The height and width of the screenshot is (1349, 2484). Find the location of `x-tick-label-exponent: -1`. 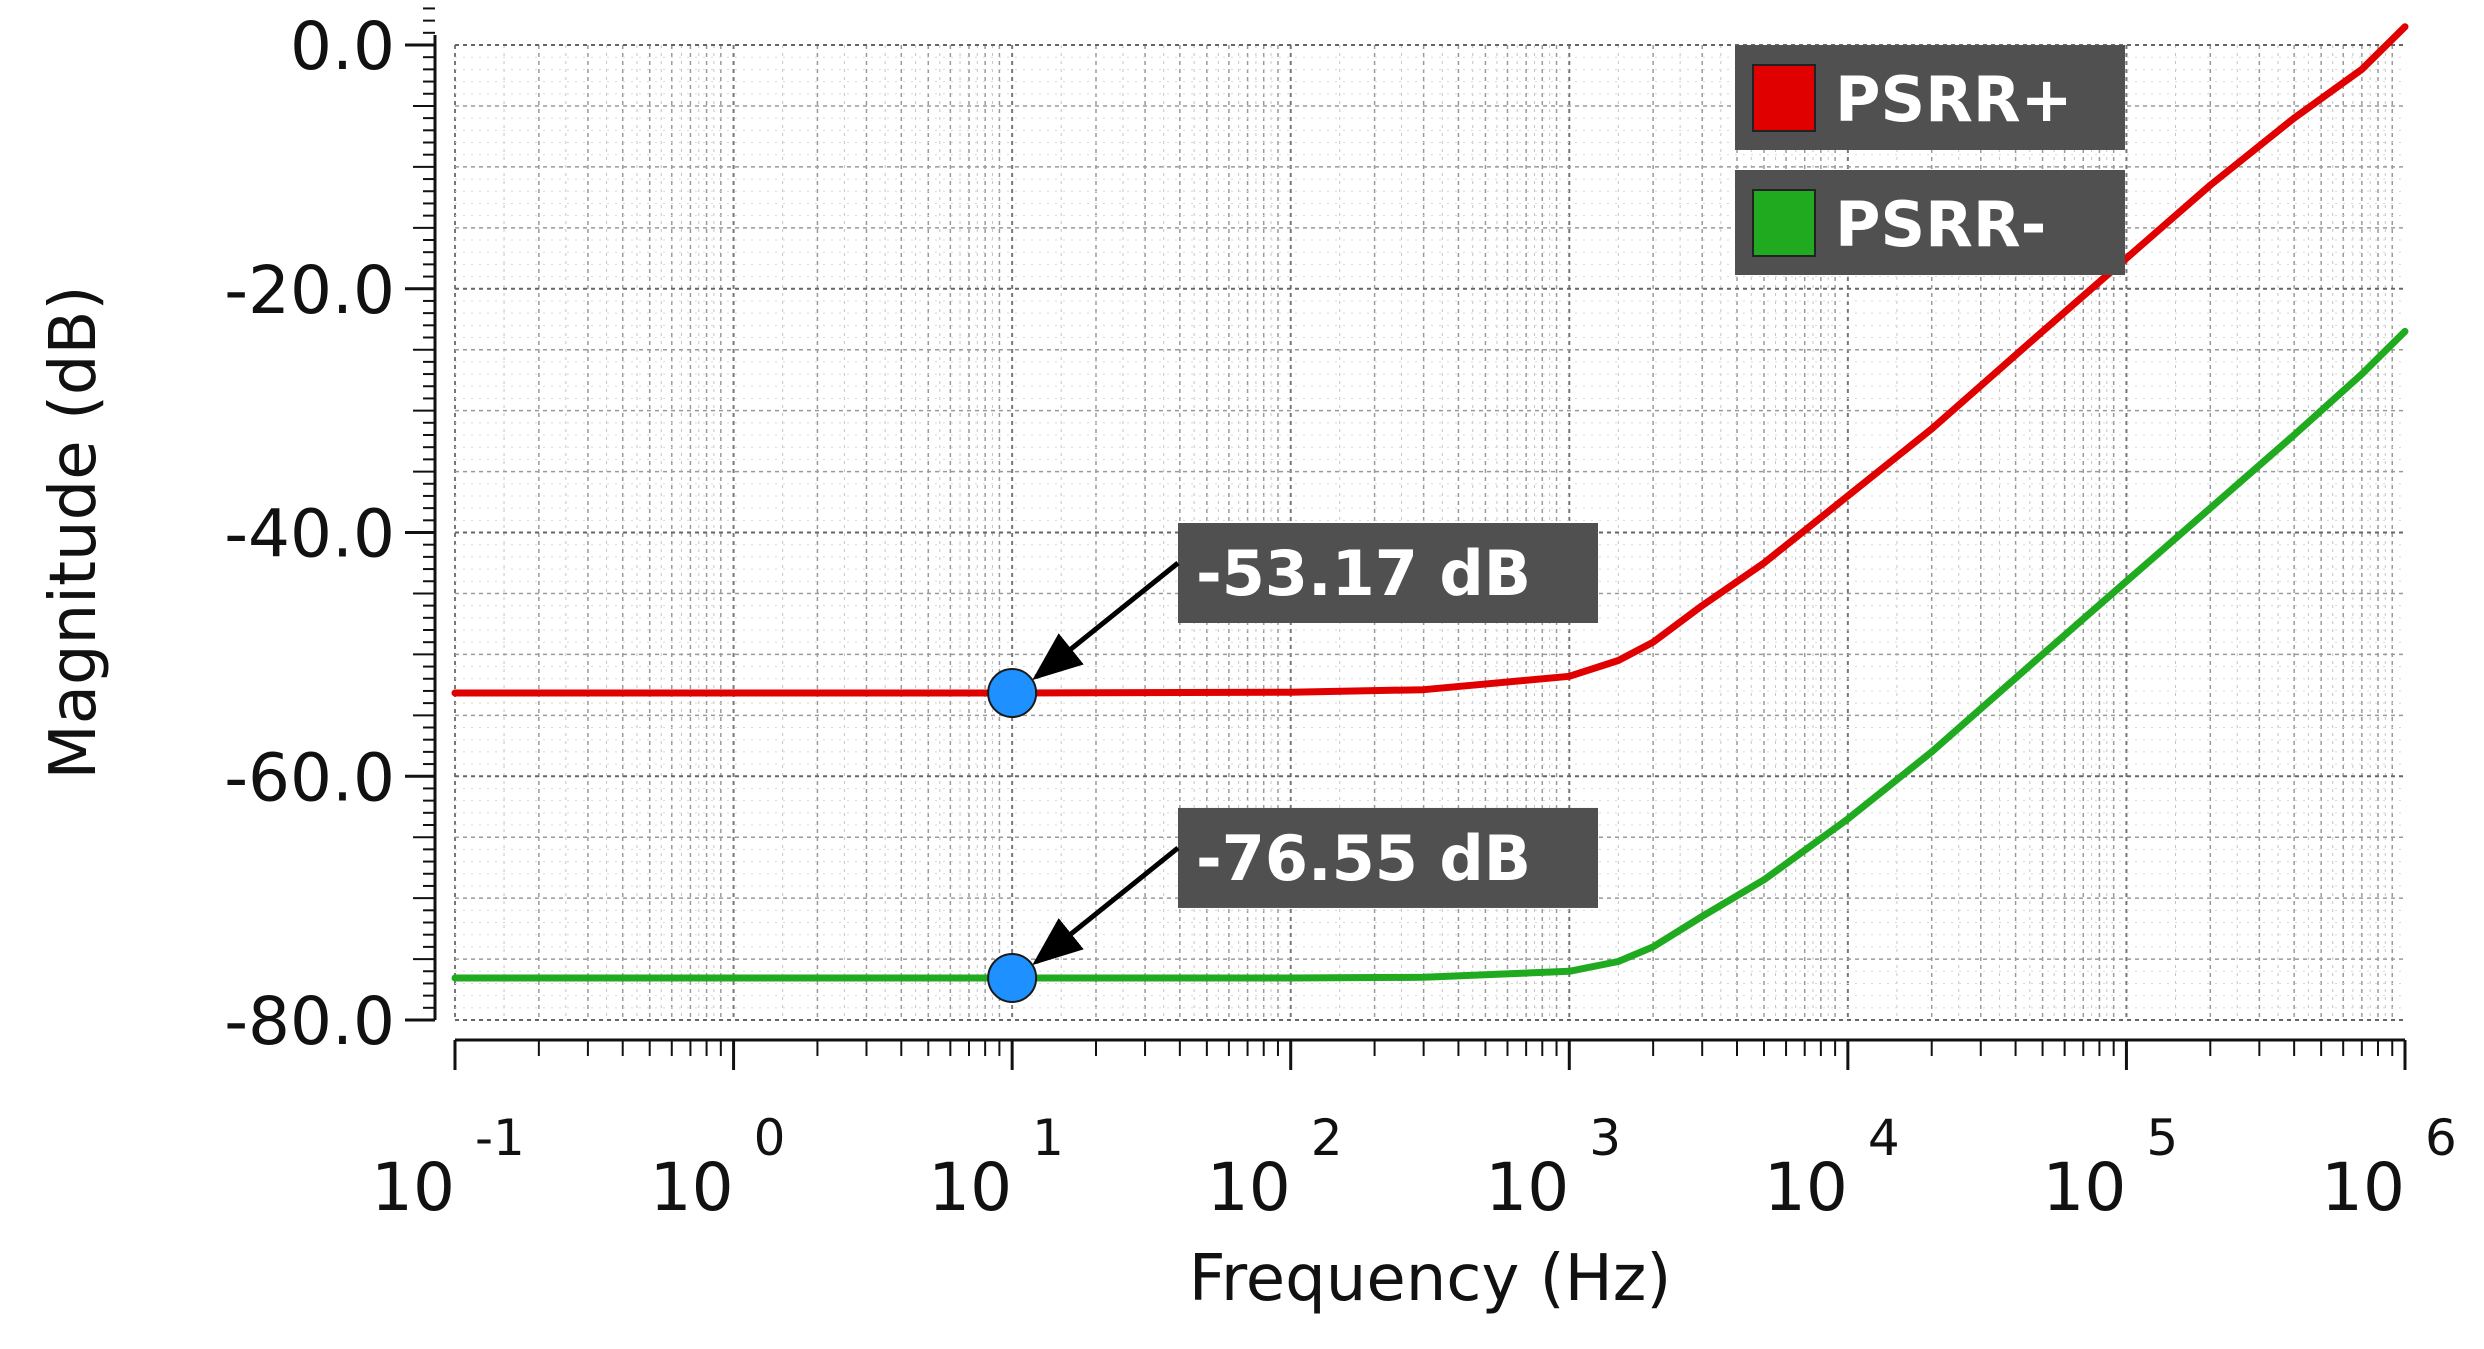

x-tick-label-exponent: -1 is located at coordinates (500, 1138).